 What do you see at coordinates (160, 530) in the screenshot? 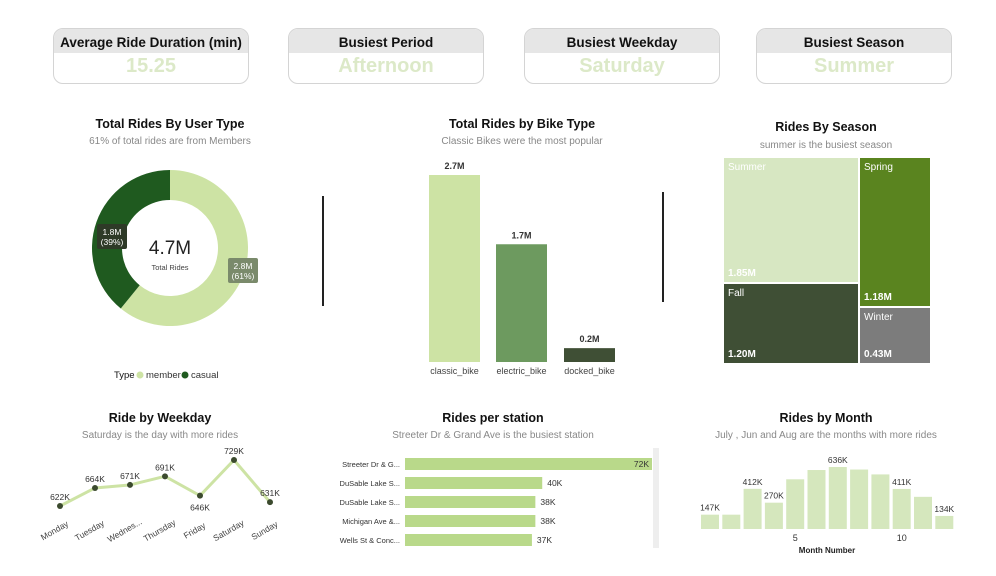
I see `weekday-axis-label: Thursday` at bounding box center [160, 530].